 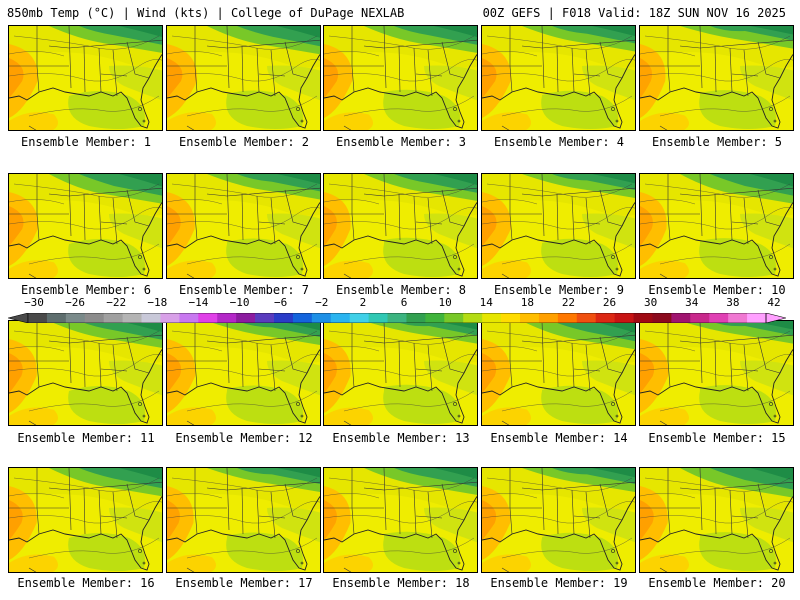 What do you see at coordinates (34, 302) in the screenshot?
I see `colorbar-tick-label: −30` at bounding box center [34, 302].